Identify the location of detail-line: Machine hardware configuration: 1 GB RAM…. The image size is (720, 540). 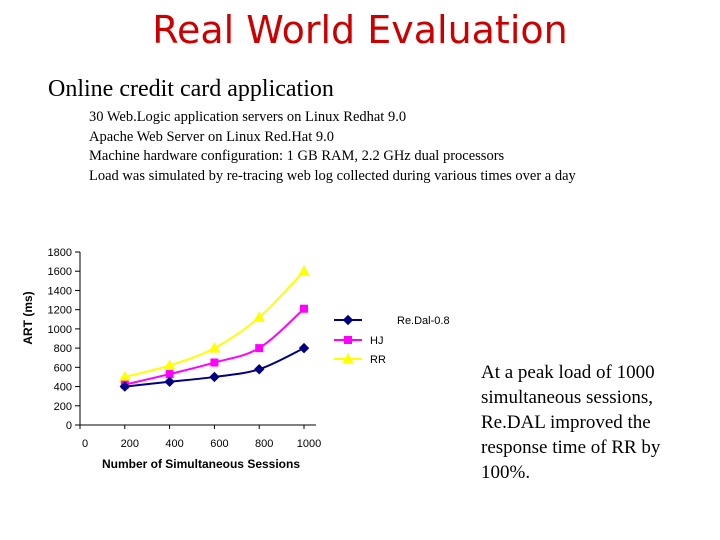
(297, 156).